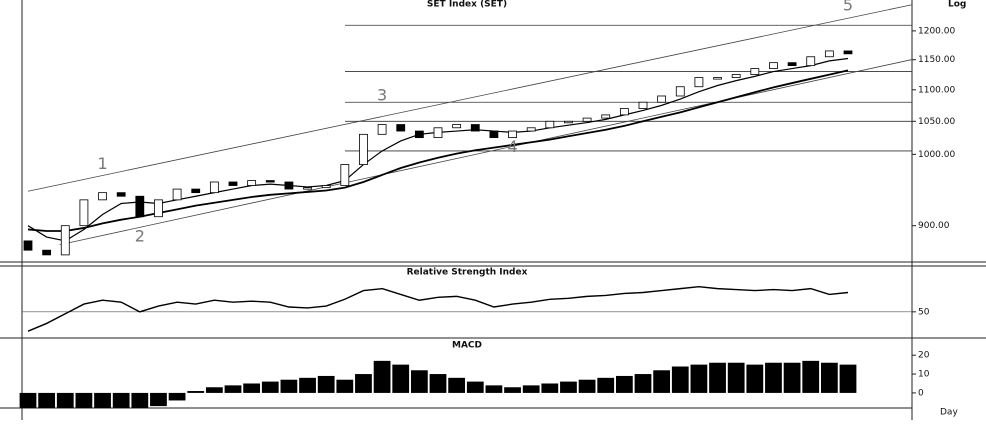 This screenshot has width=986, height=427. I want to click on wave-label: 2, so click(140, 236).